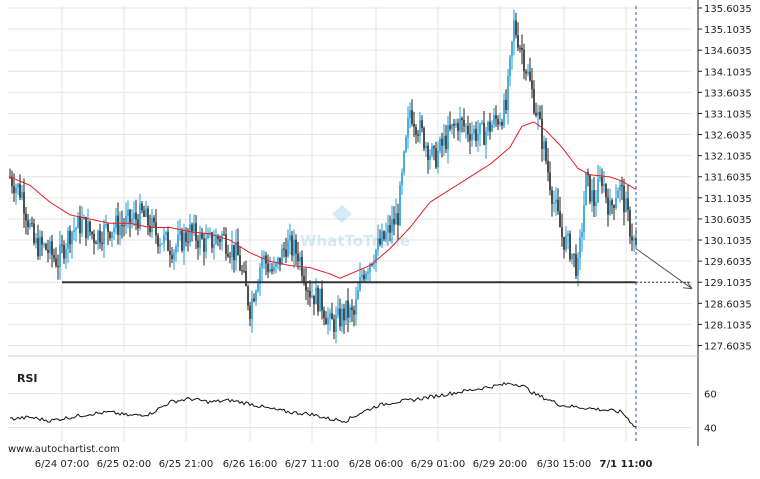 This screenshot has width=760, height=479. I want to click on y-tick-label: 130.1035, so click(728, 241).